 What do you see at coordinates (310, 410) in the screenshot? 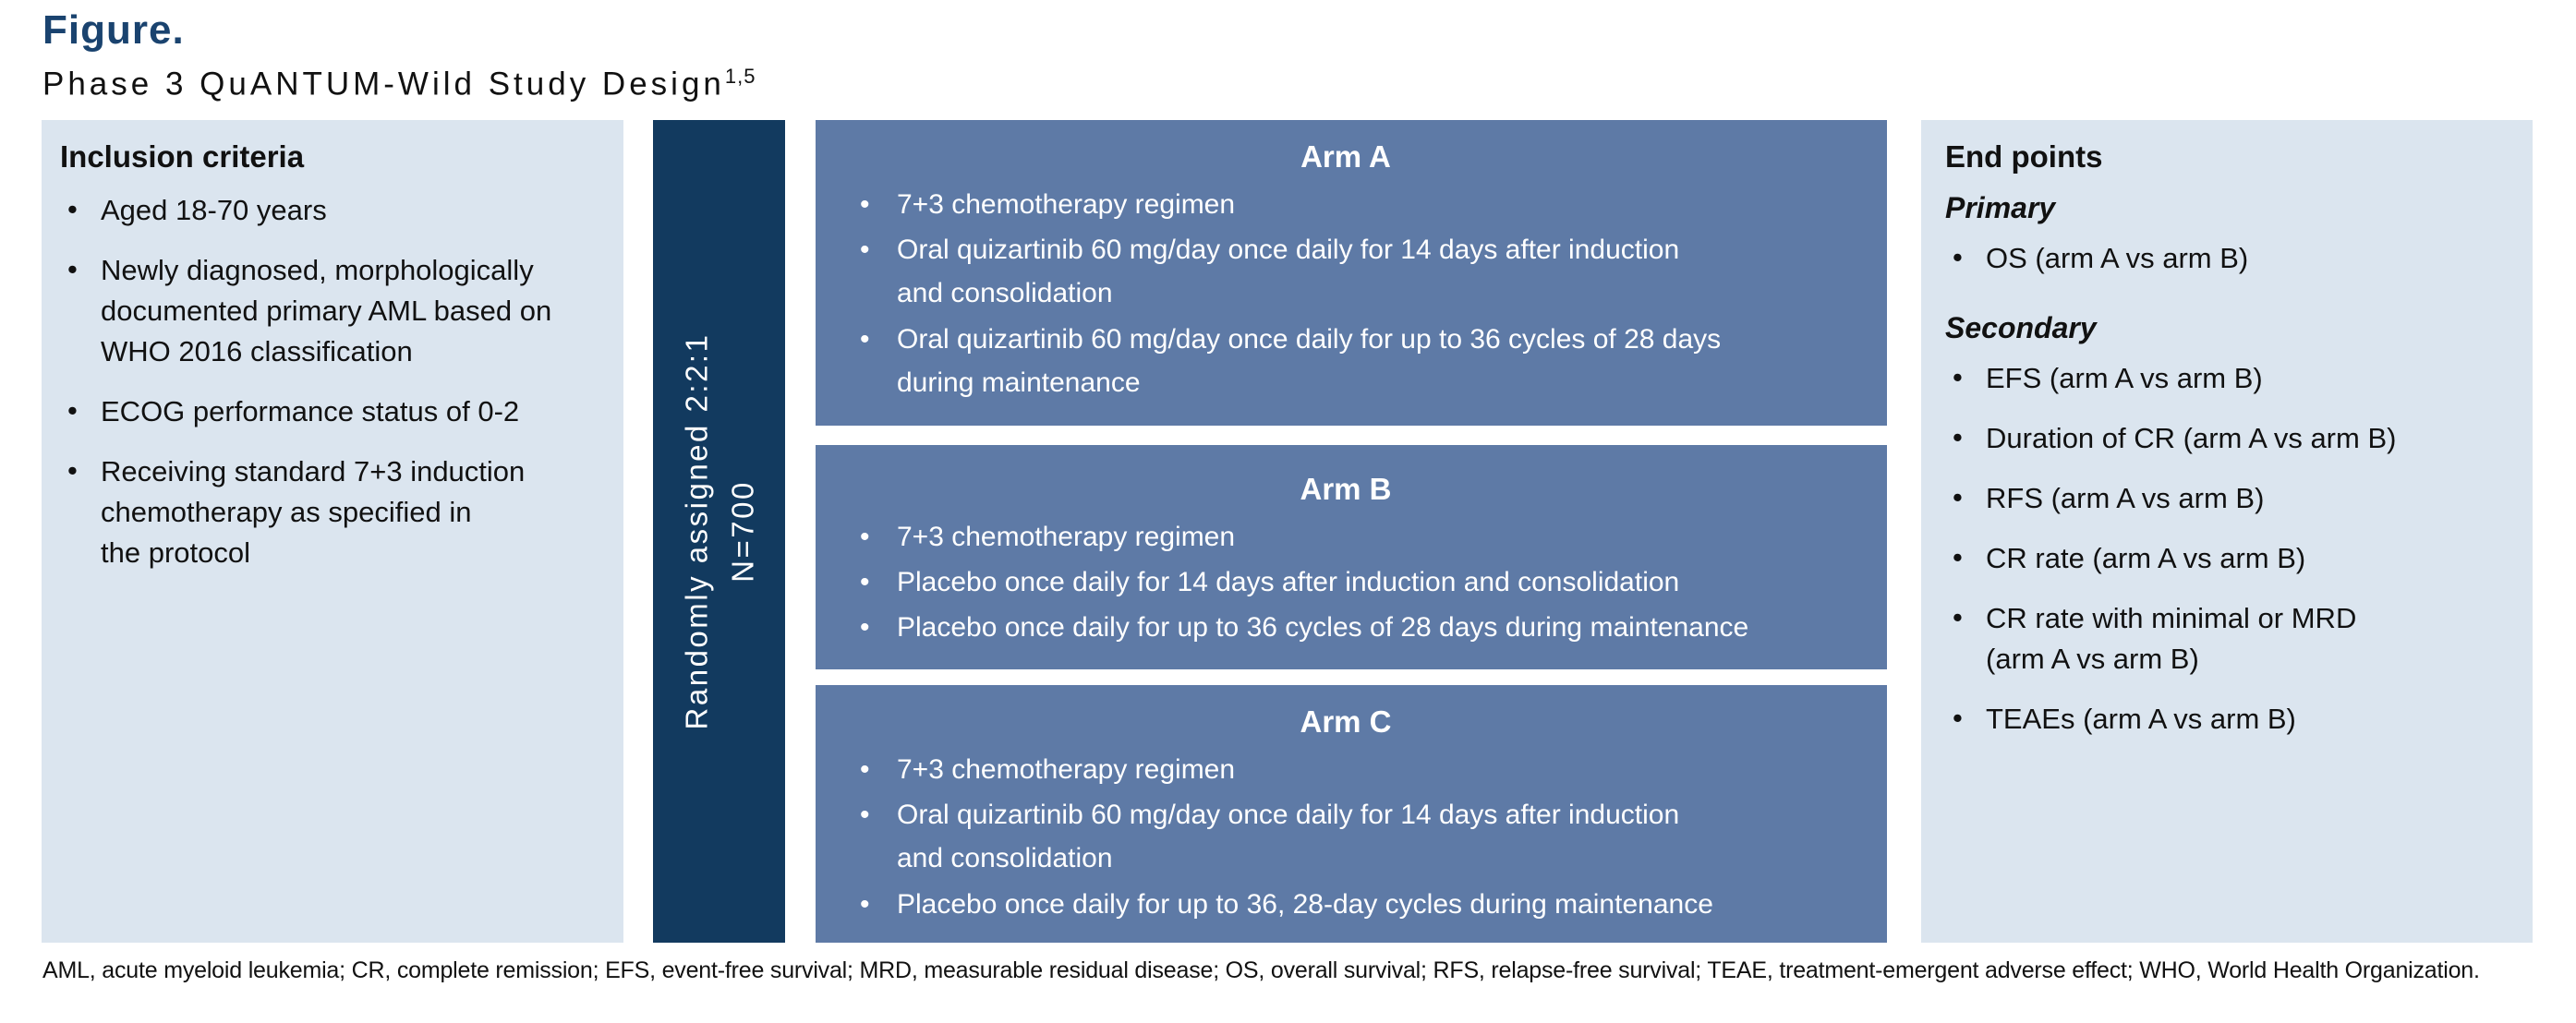
I see `inclusion-item-text: ECOG performance status of 0-2` at bounding box center [310, 410].